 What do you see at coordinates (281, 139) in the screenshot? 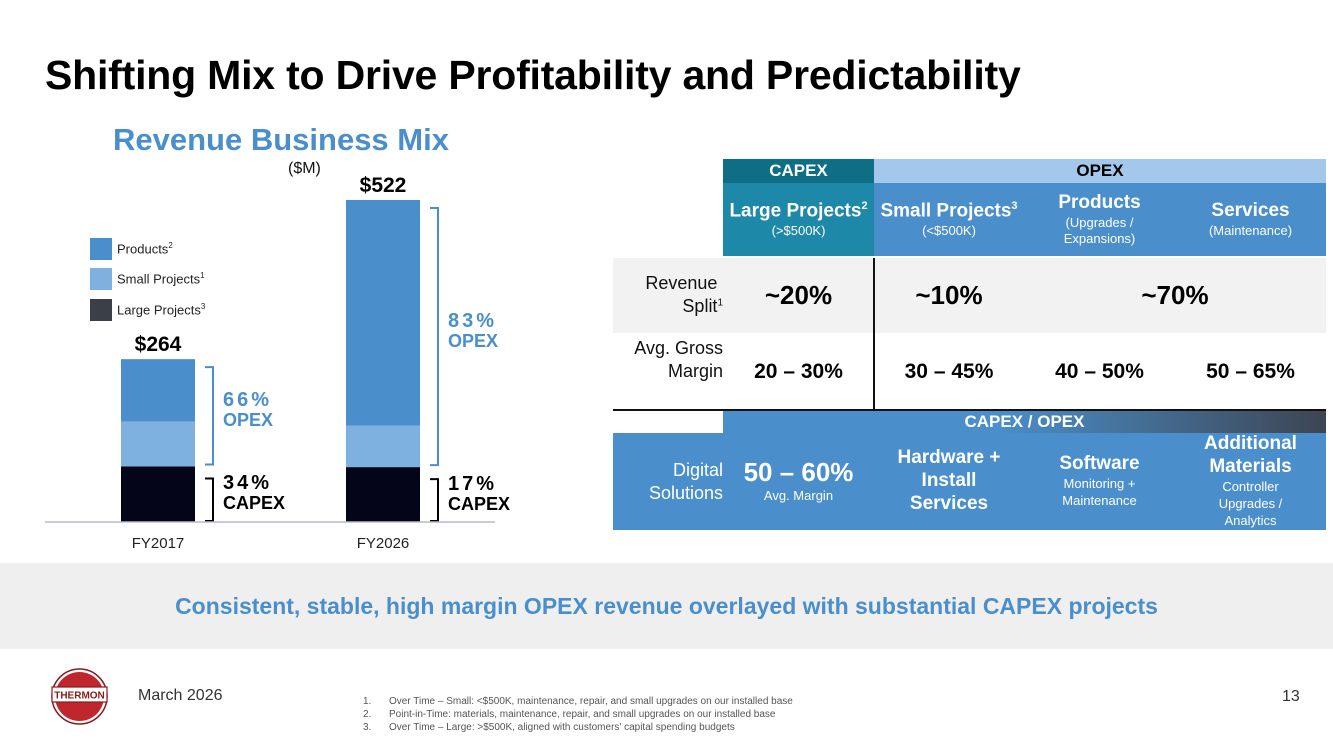
I see `chart-title: Revenue Business Mix` at bounding box center [281, 139].